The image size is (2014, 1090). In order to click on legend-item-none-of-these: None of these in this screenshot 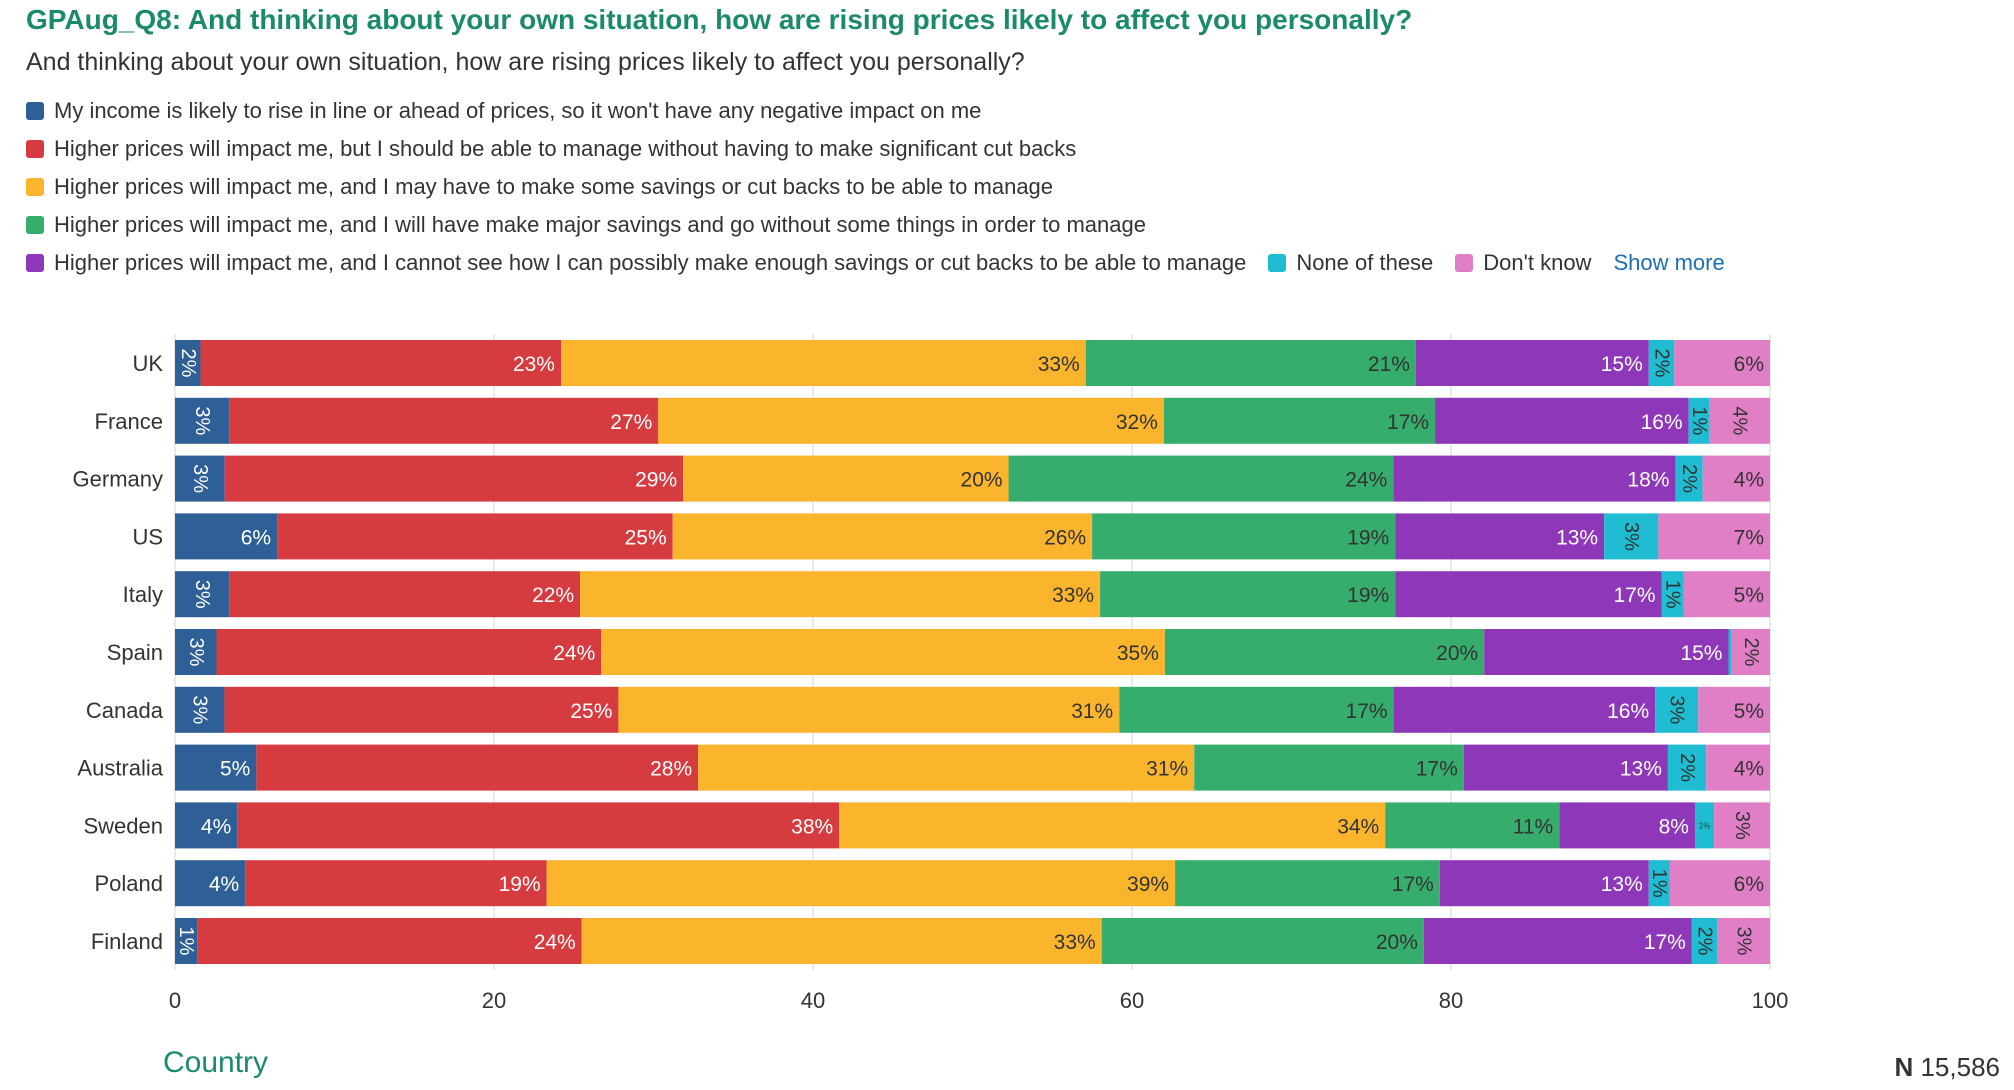, I will do `click(1350, 263)`.